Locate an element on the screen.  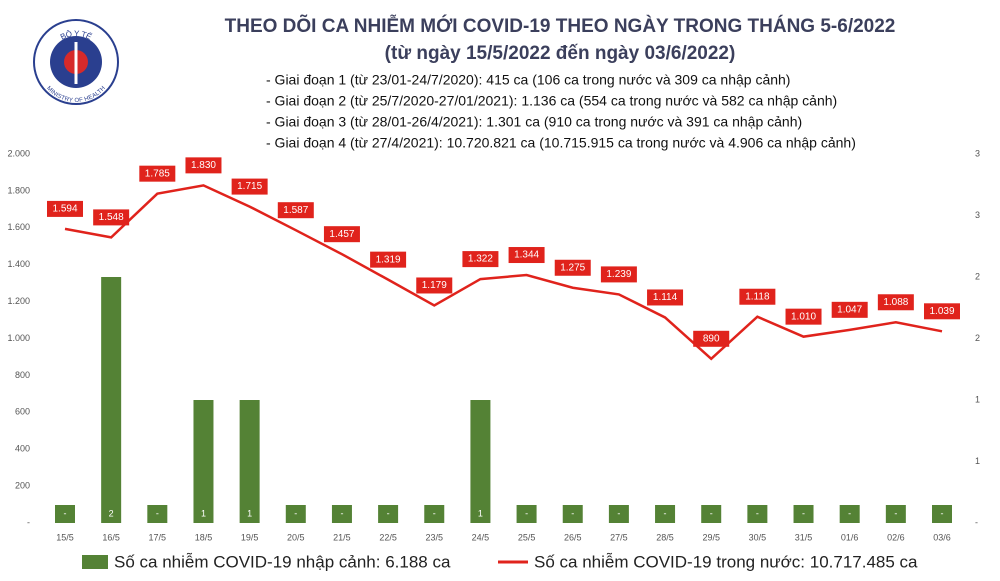
y-tick-label: 800 is located at coordinates (22, 375).